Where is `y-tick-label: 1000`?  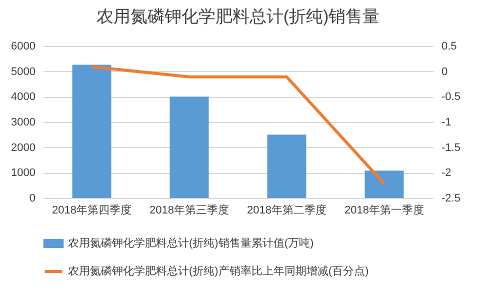
y-tick-label: 1000 is located at coordinates (23, 173).